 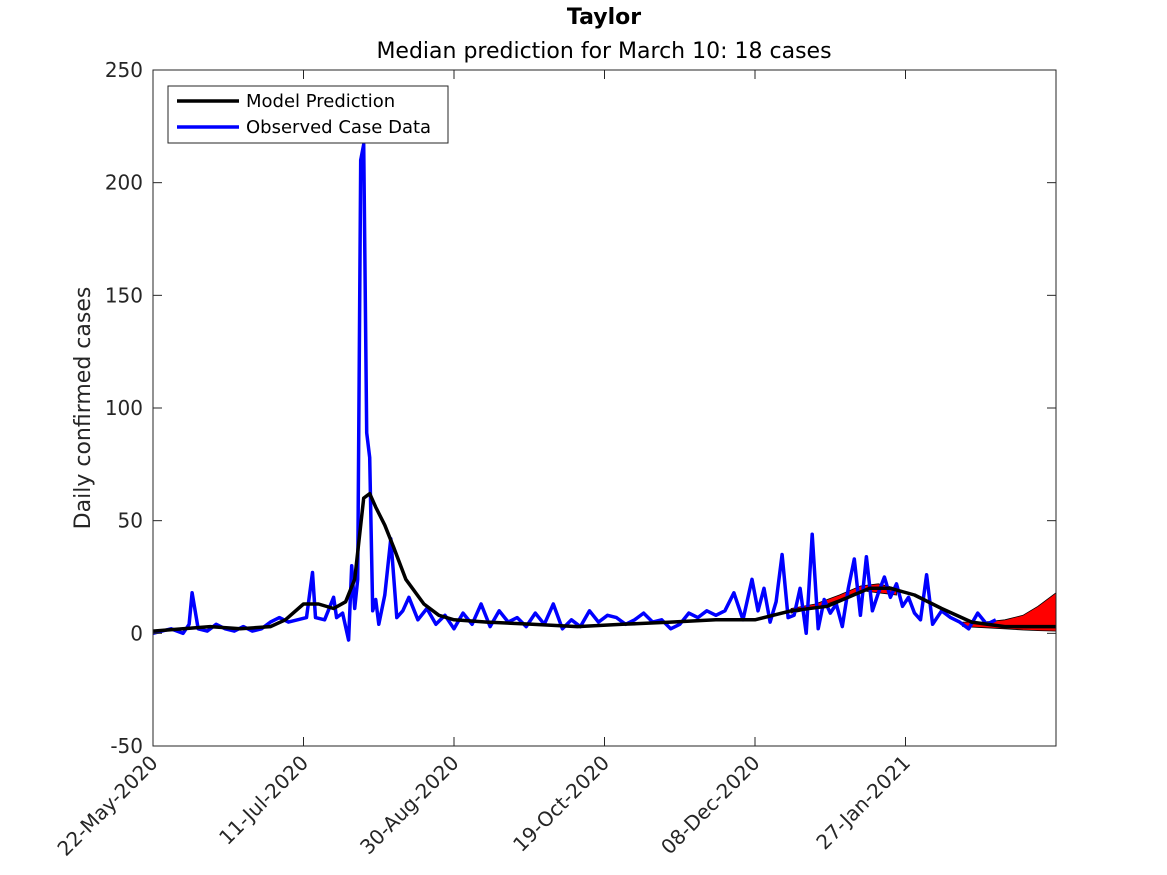 What do you see at coordinates (124, 408) in the screenshot?
I see `y-tick-label: 100` at bounding box center [124, 408].